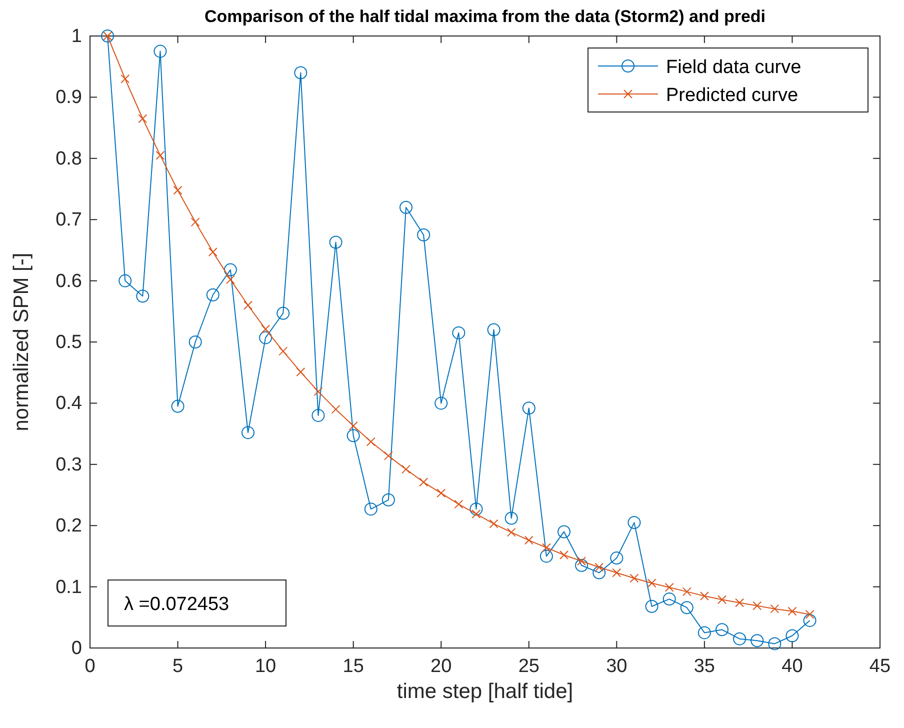 The width and height of the screenshot is (904, 728). I want to click on x-tick-label: 10, so click(265, 666).